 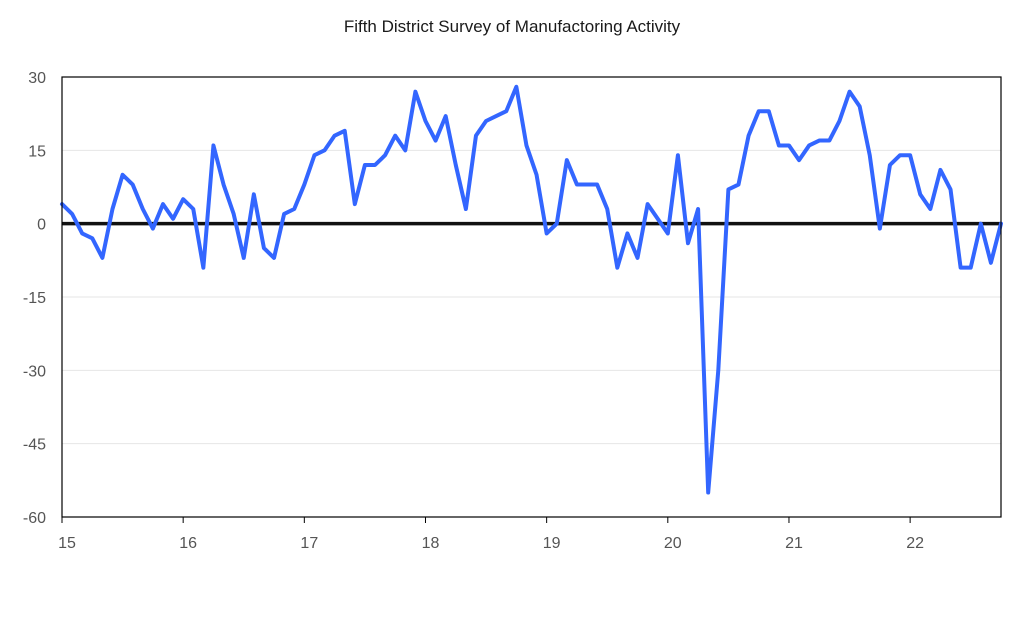 I want to click on x-tick-label: 20, so click(x=673, y=543).